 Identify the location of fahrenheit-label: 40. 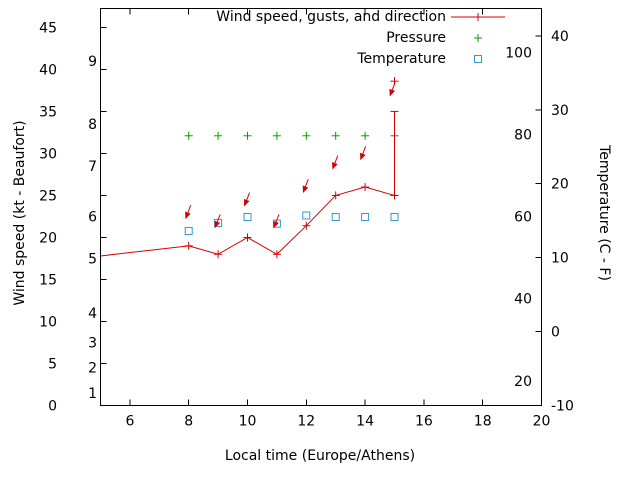
(523, 300).